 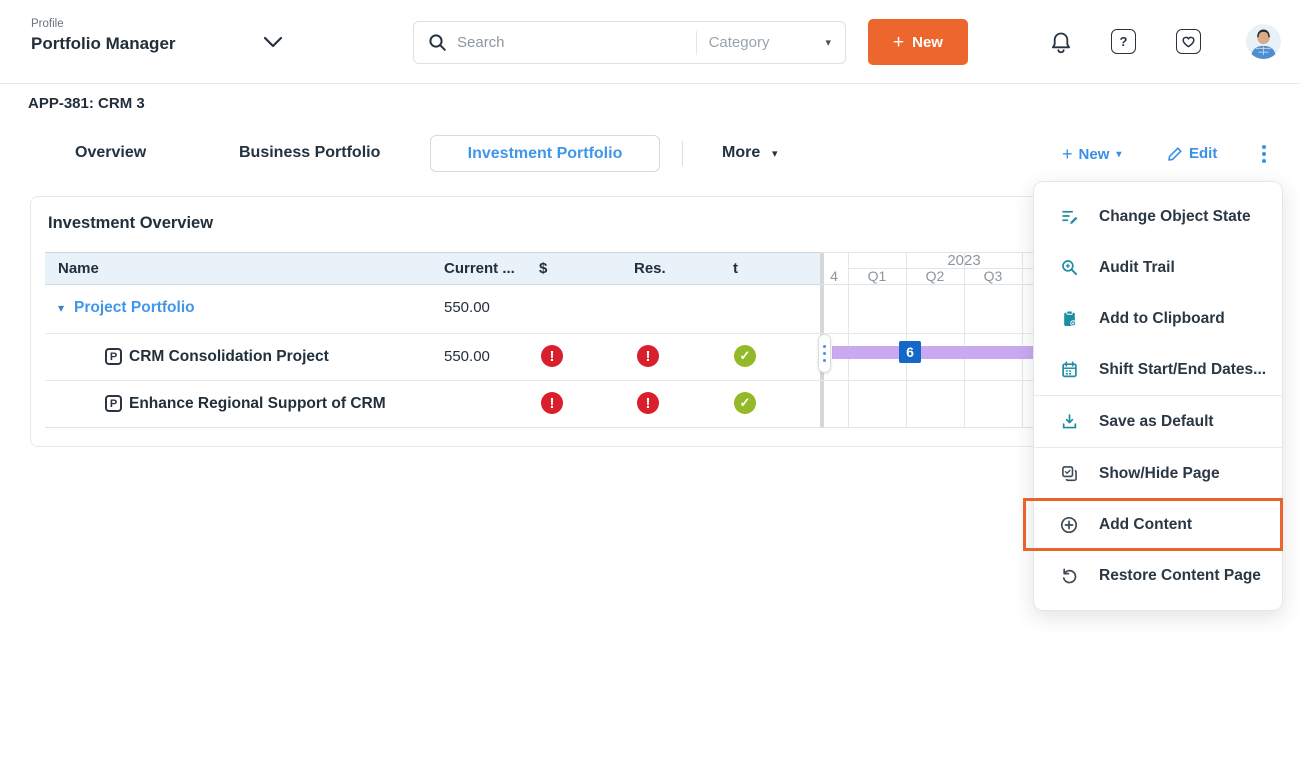 What do you see at coordinates (131, 223) in the screenshot?
I see `panel-title: Investment Overview` at bounding box center [131, 223].